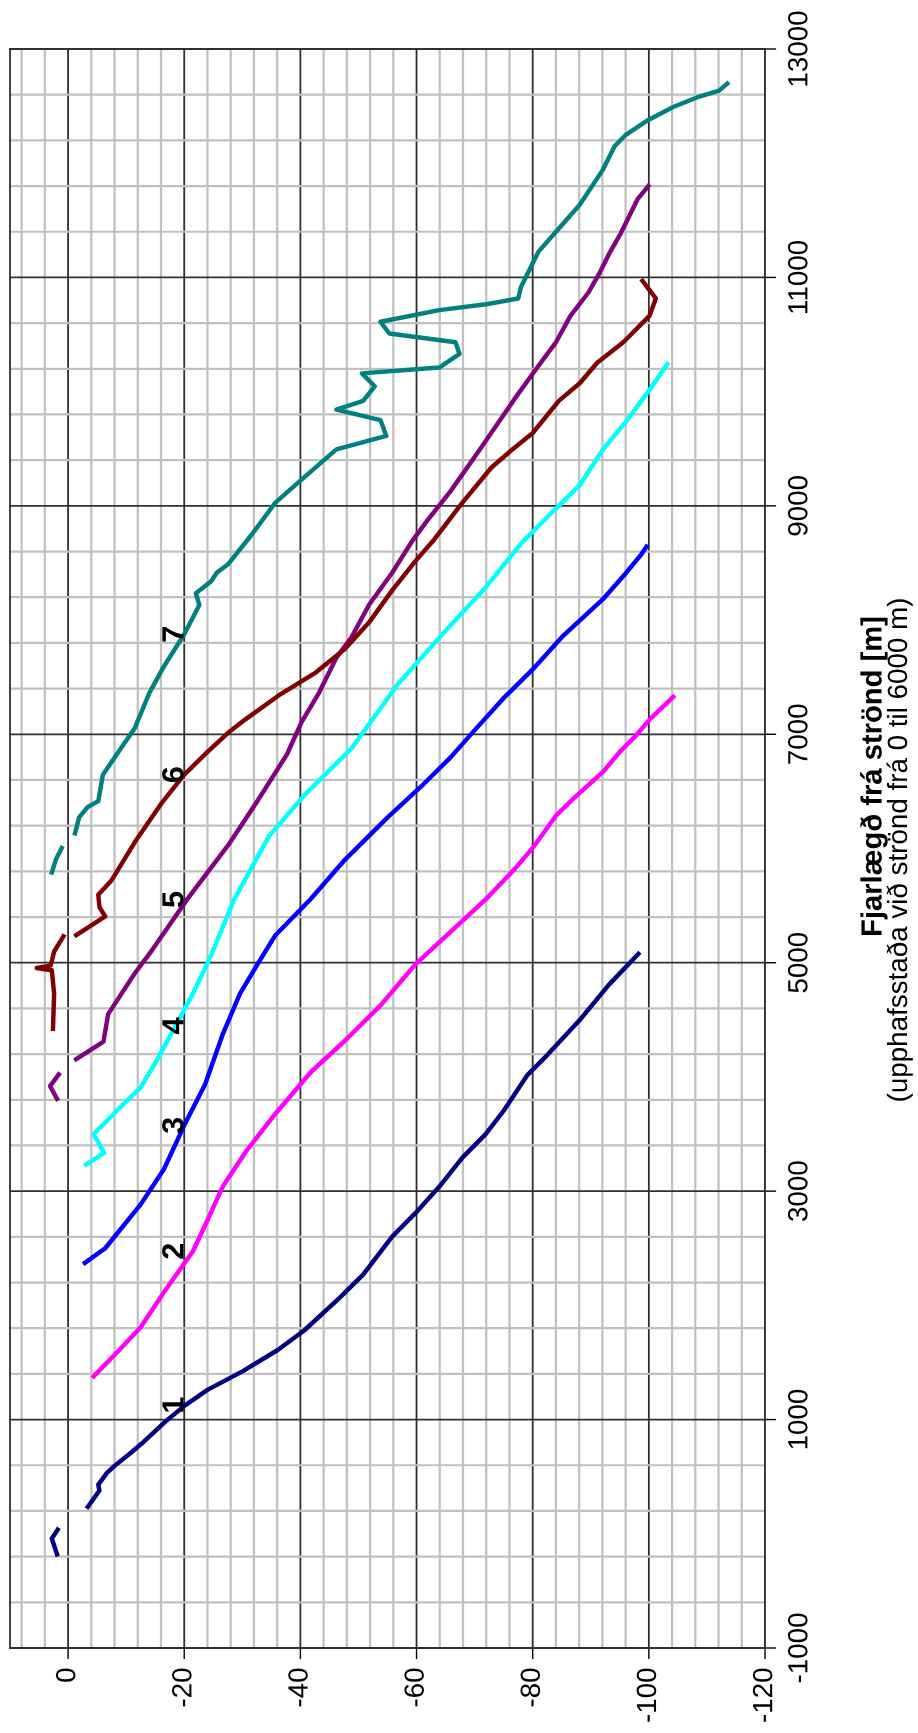  Describe the element at coordinates (762, 1695) in the screenshot. I see `x-tick-label: -120` at that location.